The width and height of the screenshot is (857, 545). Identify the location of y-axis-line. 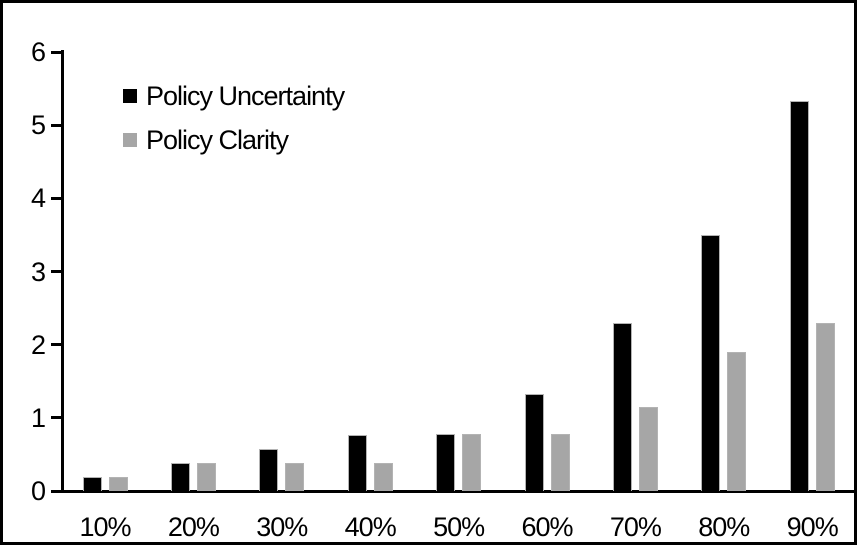
(62, 271).